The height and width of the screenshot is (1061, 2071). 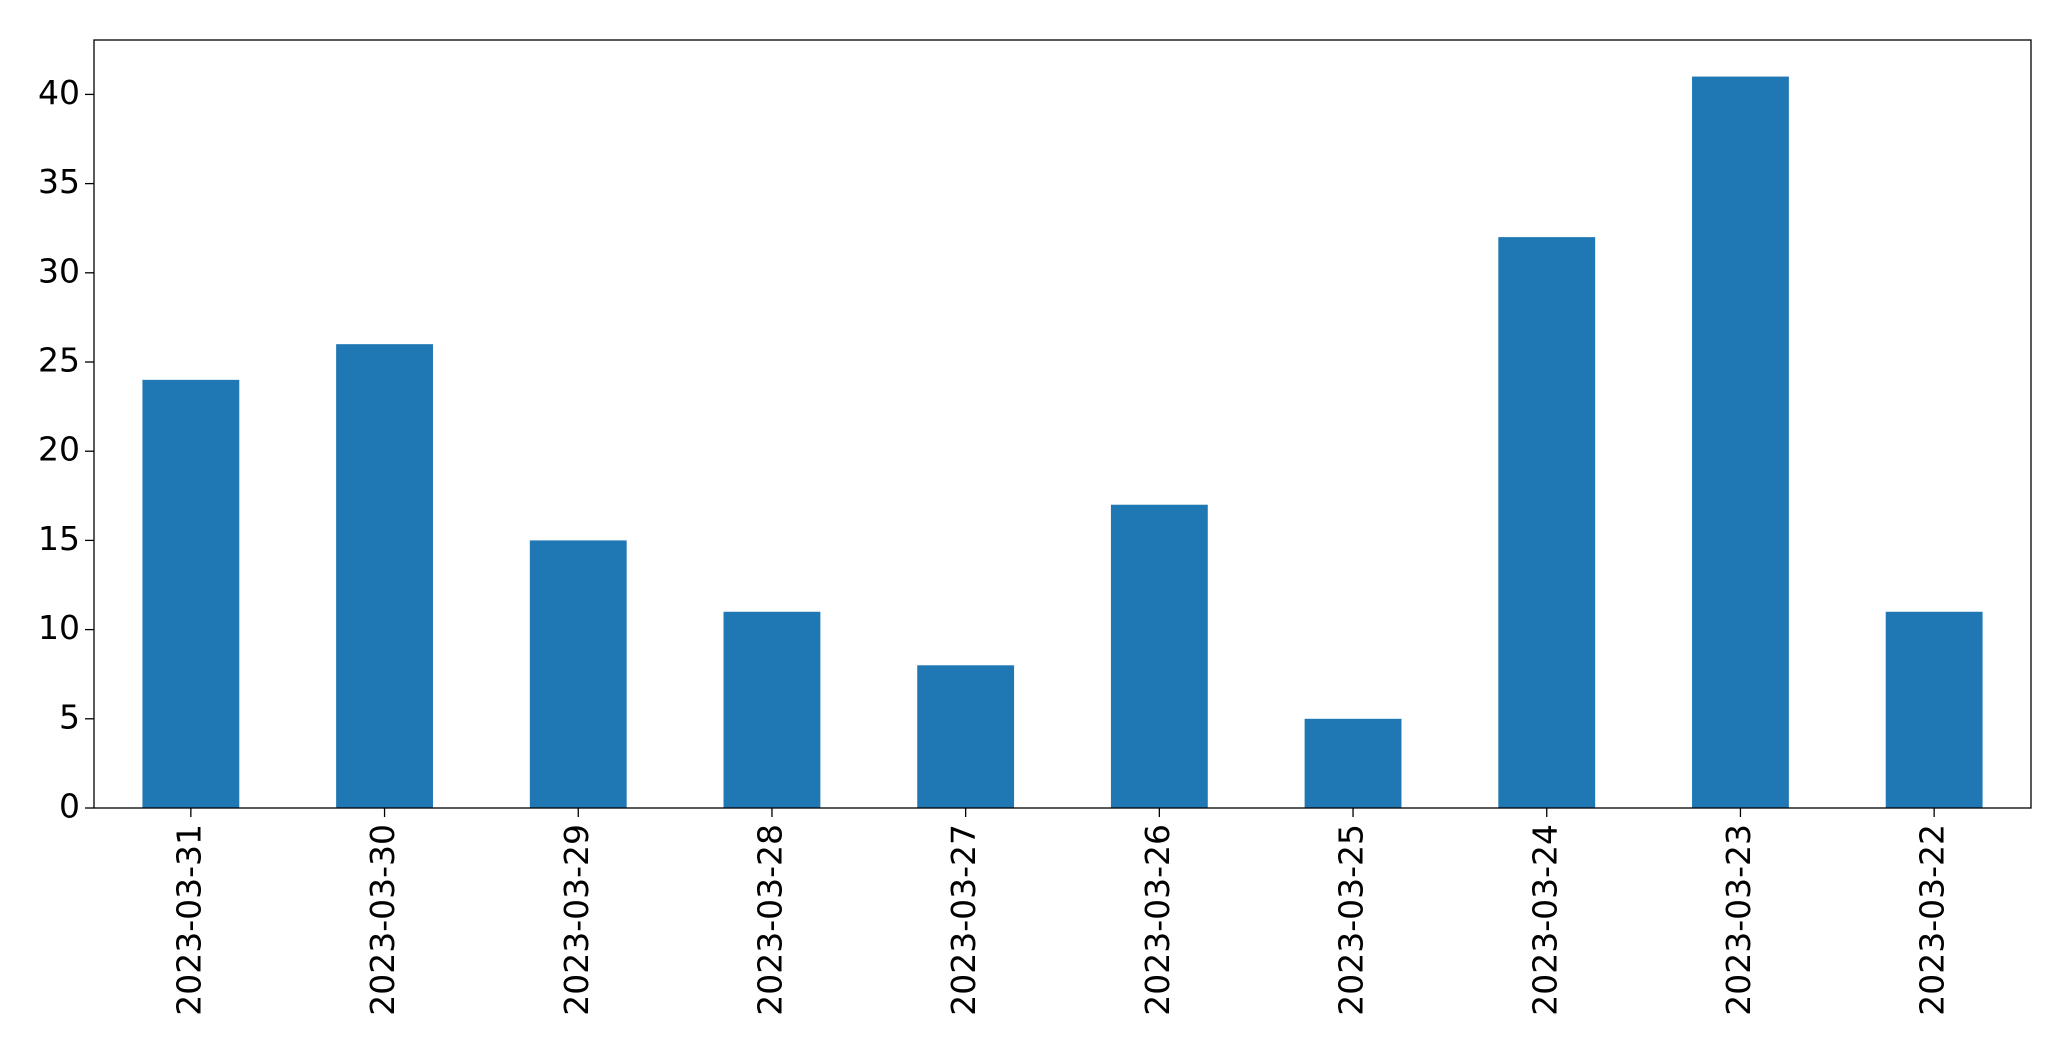 What do you see at coordinates (576, 920) in the screenshot?
I see `x-tick-label: 2023-03-29` at bounding box center [576, 920].